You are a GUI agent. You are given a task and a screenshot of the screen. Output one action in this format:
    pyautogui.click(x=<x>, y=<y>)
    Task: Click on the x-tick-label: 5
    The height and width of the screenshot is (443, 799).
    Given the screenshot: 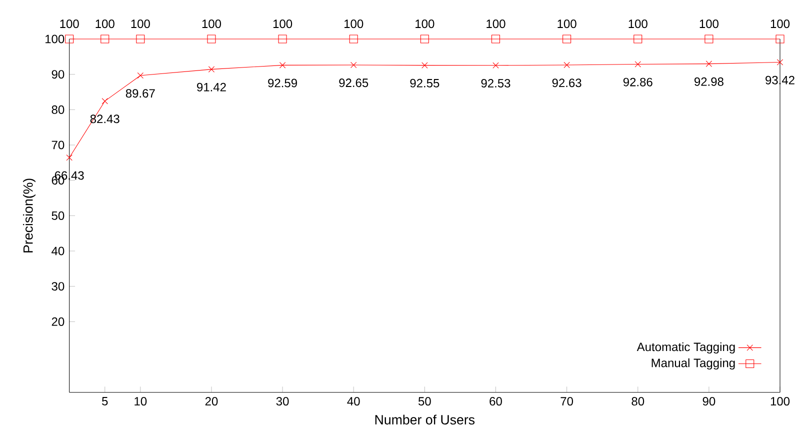 What is the action you would take?
    pyautogui.click(x=105, y=401)
    